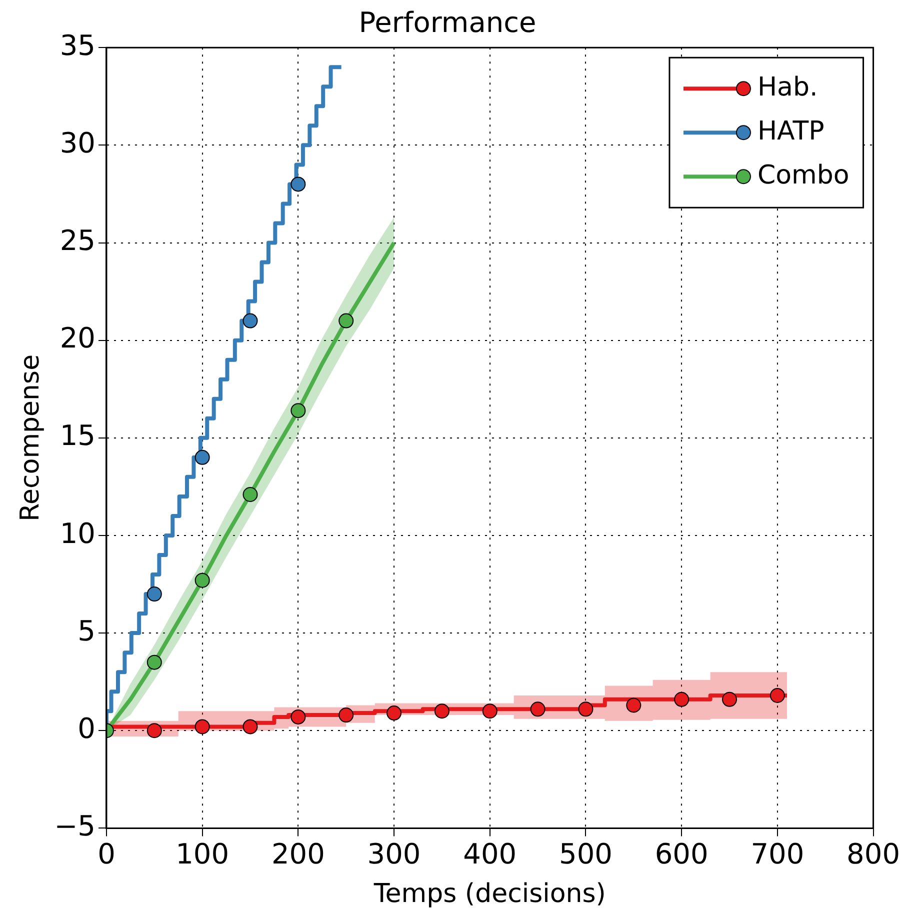 Image resolution: width=911 pixels, height=923 pixels. I want to click on chart-title: Performance, so click(447, 23).